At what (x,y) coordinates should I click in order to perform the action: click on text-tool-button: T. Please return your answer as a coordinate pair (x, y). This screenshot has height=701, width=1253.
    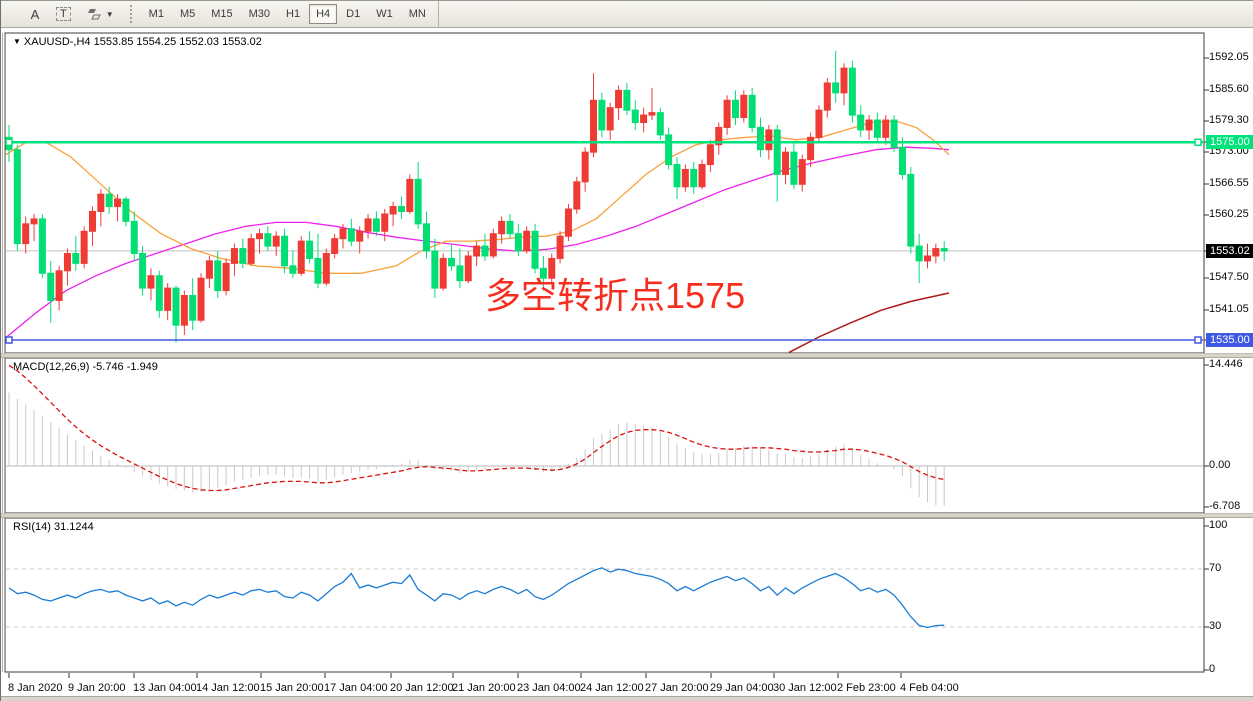
    Looking at the image, I should click on (63, 14).